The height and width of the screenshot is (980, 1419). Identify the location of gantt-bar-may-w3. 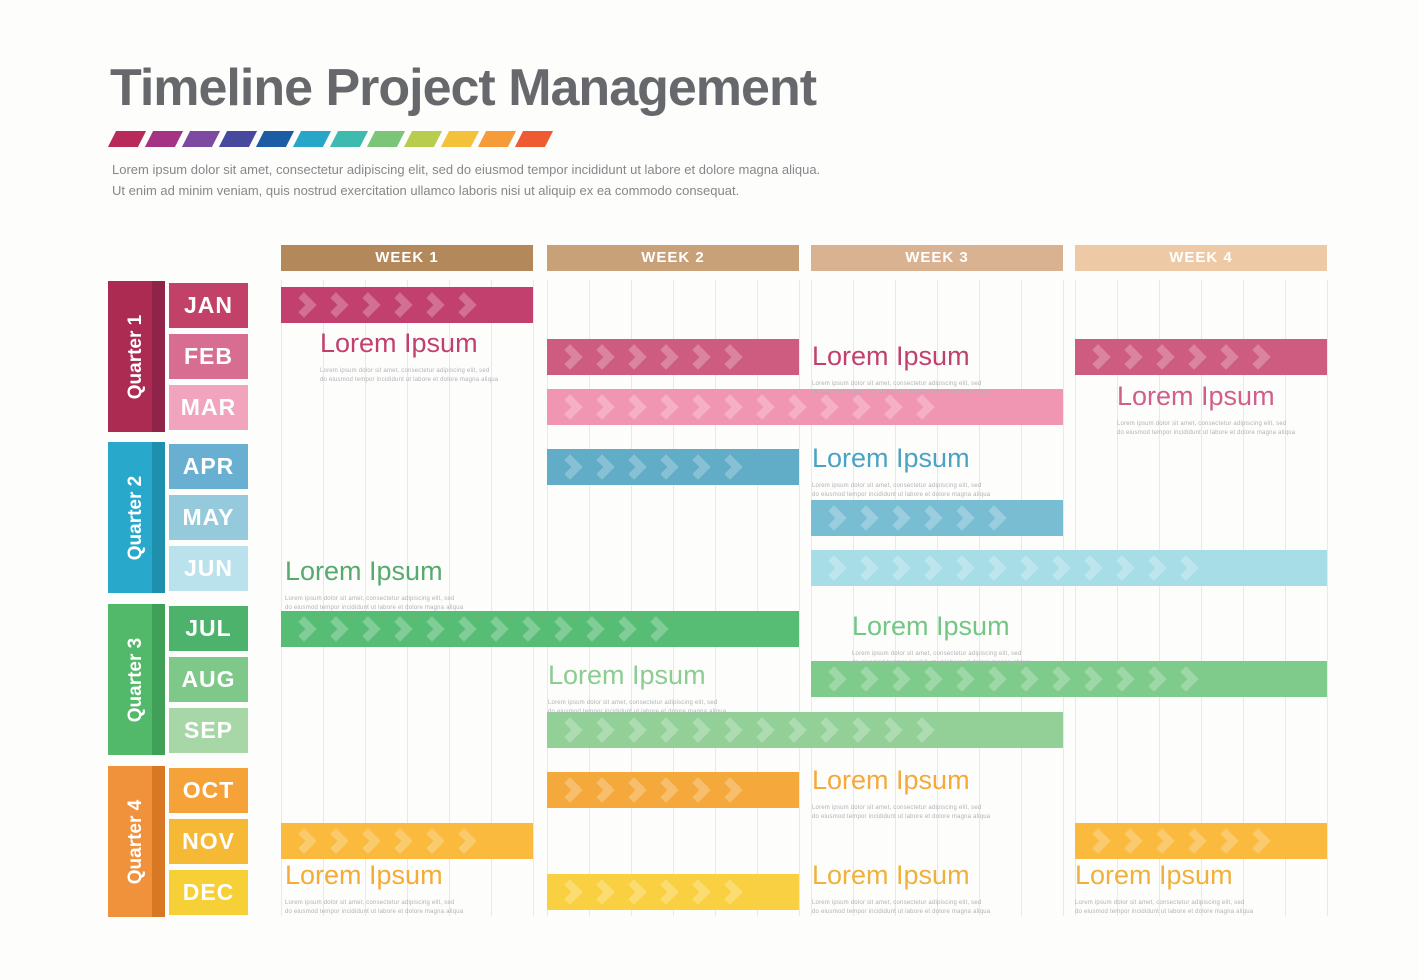
(937, 518).